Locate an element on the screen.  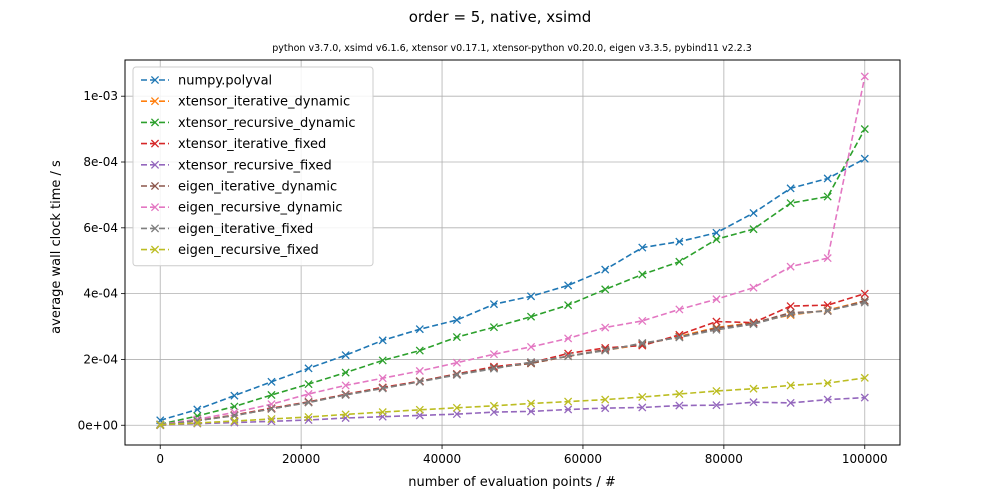
x-axis-label: number of evaluation points / # is located at coordinates (512, 482).